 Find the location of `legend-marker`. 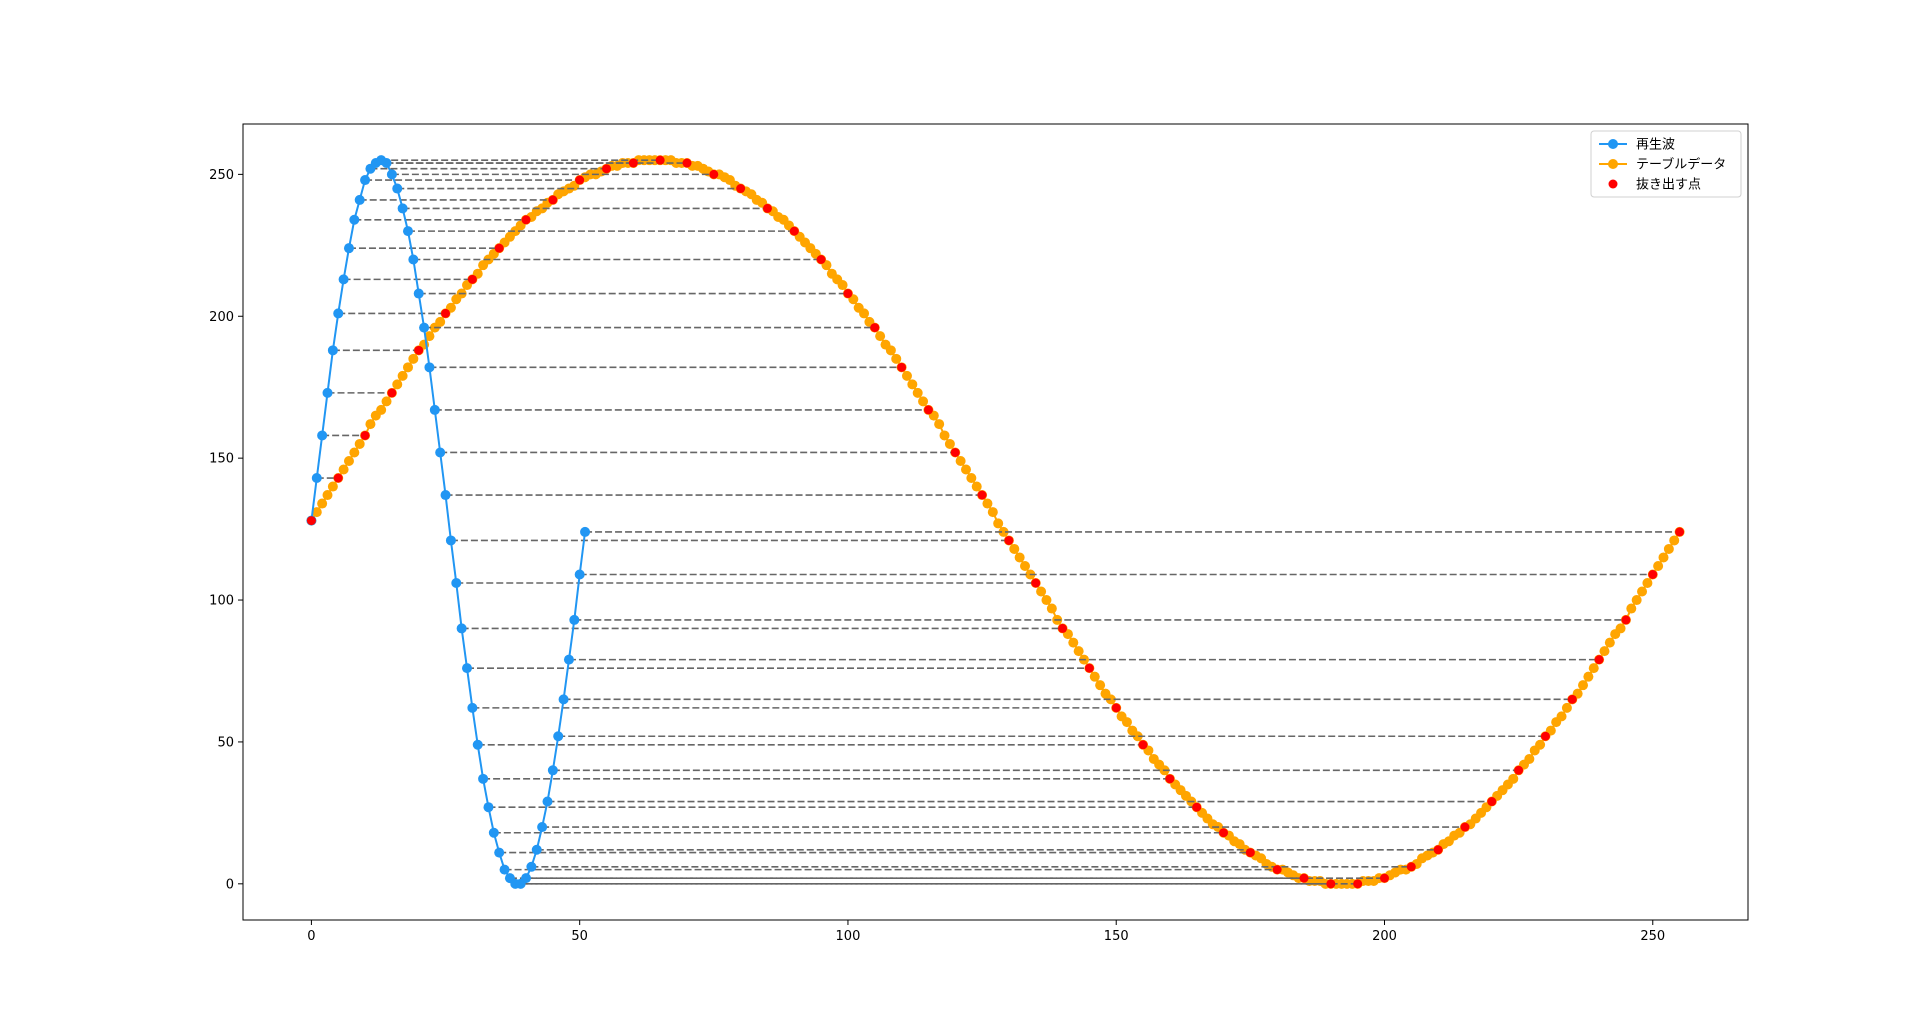

legend-marker is located at coordinates (1613, 144).